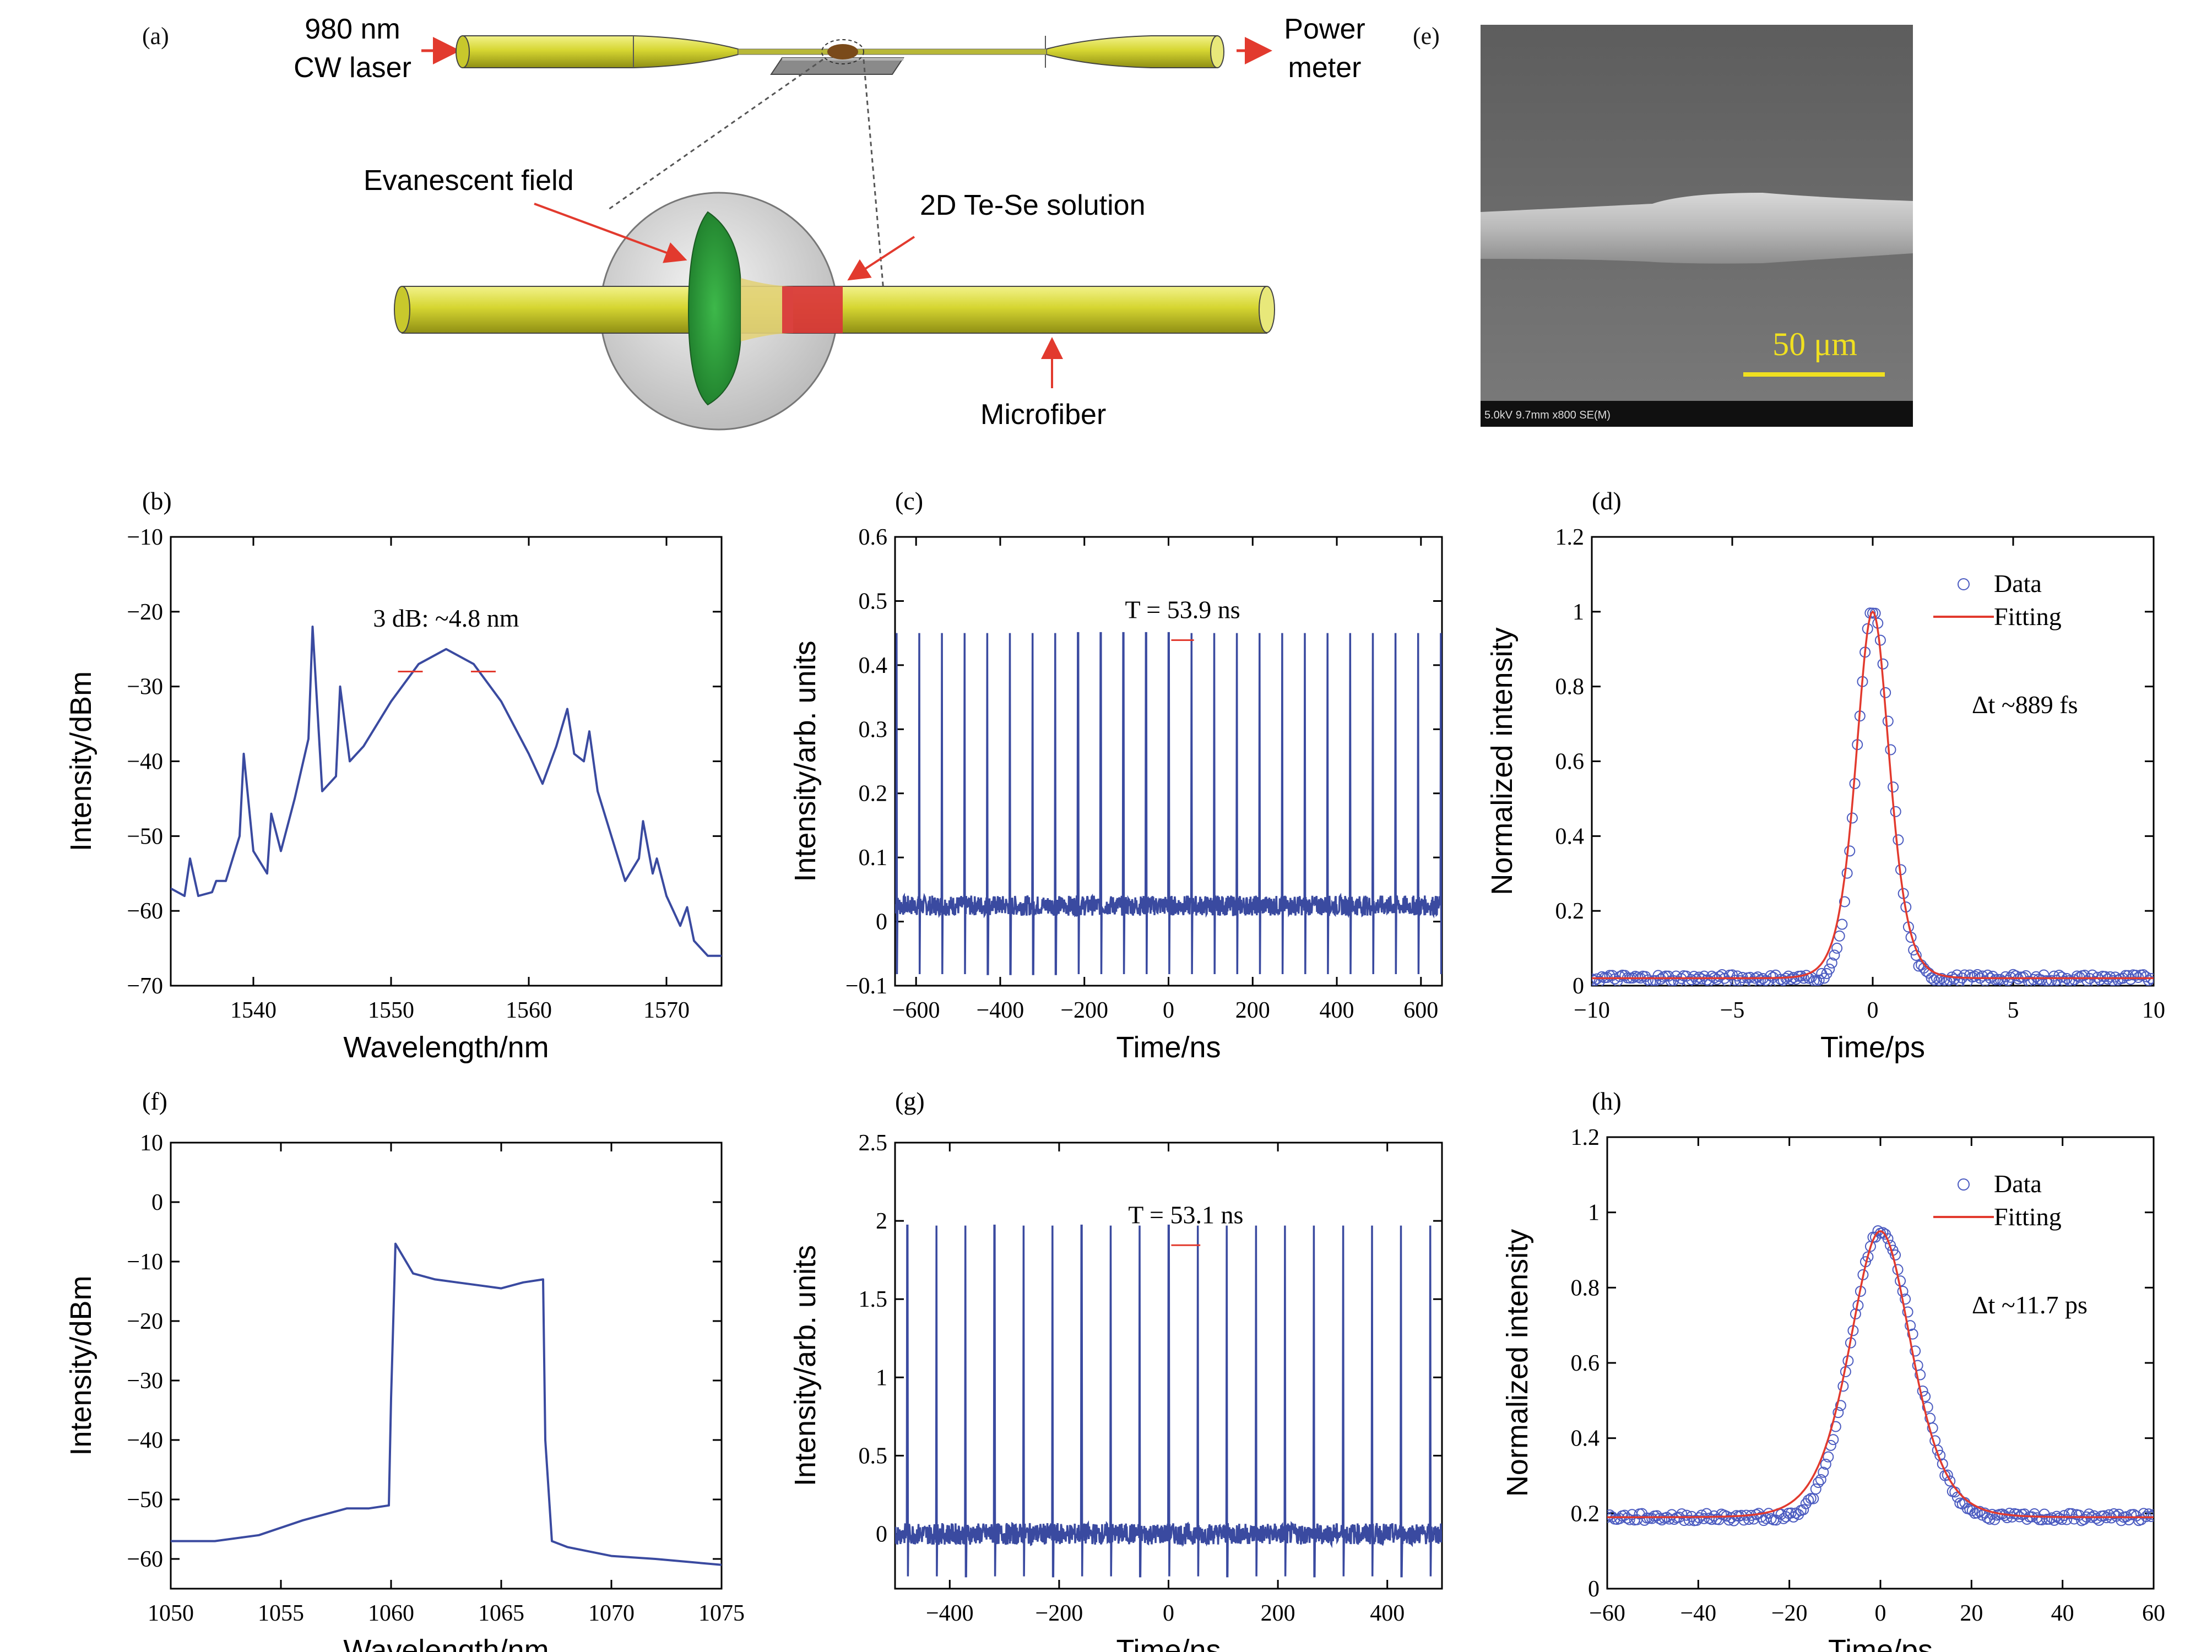 This screenshot has width=2212, height=1652. What do you see at coordinates (529, 1010) in the screenshot?
I see `x-tick-label: 1560` at bounding box center [529, 1010].